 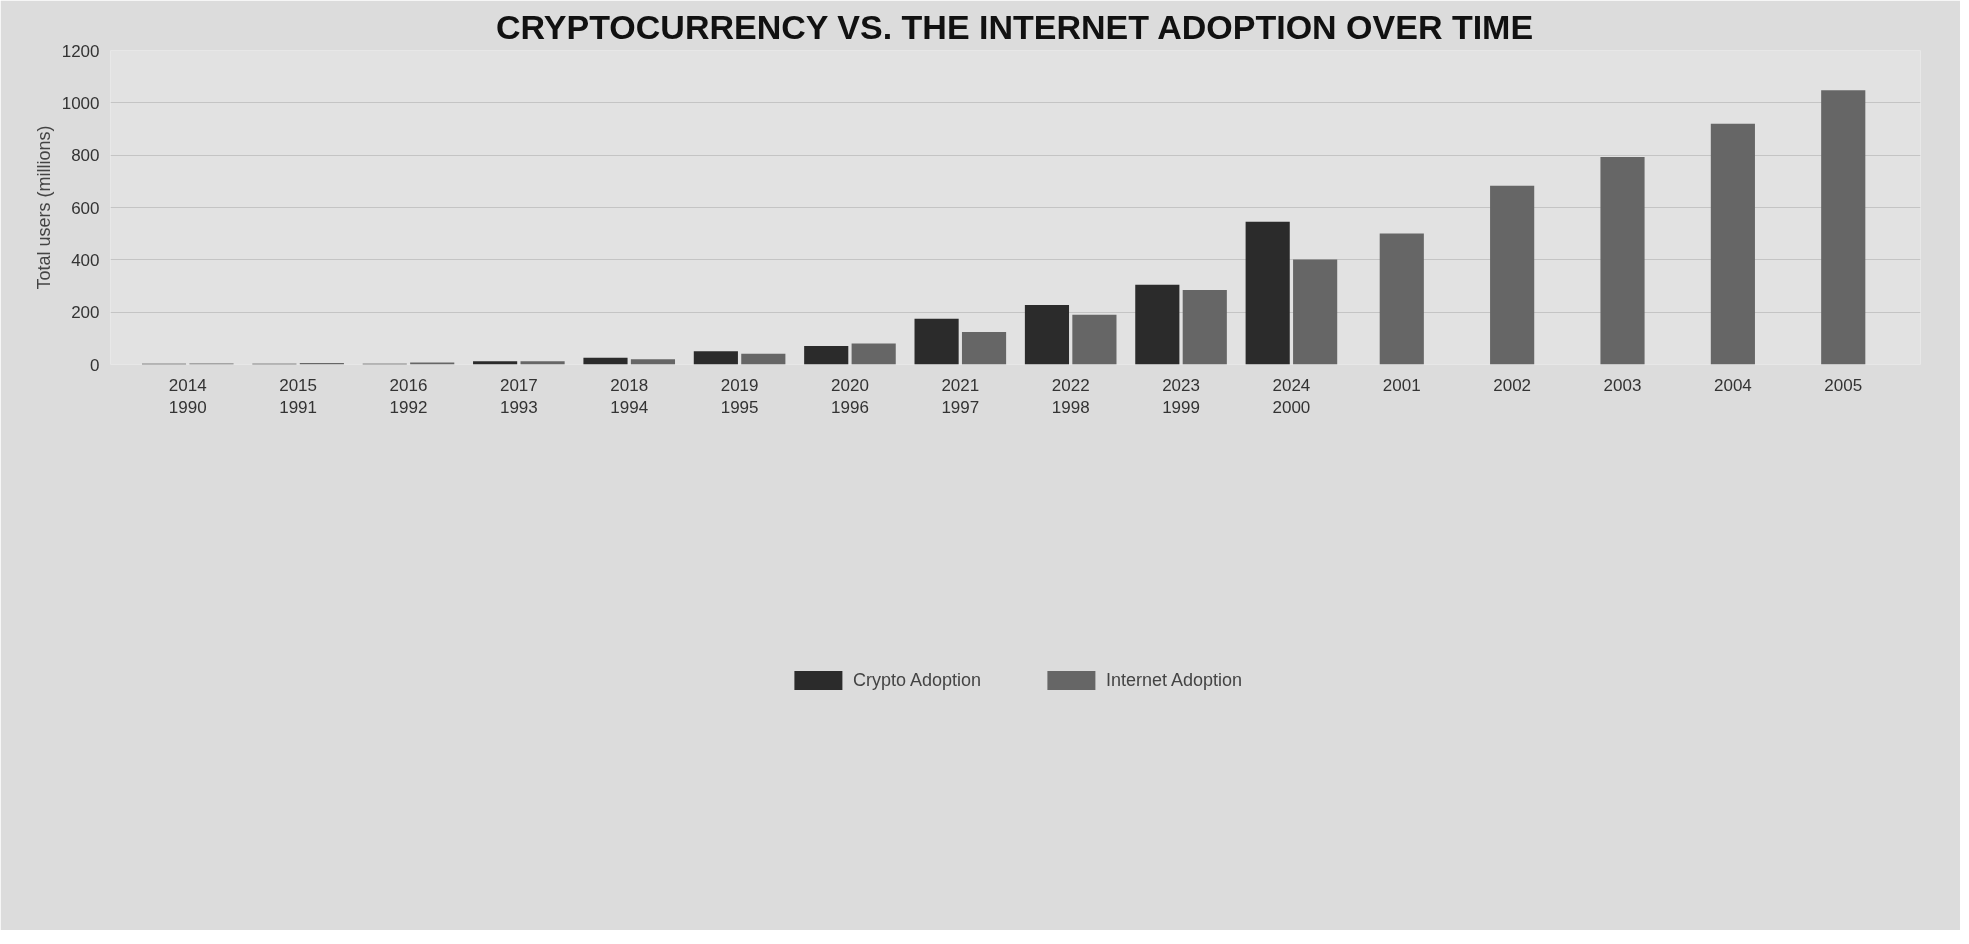 I want to click on x-tick-label: 2022 1998, so click(x=1070, y=396).